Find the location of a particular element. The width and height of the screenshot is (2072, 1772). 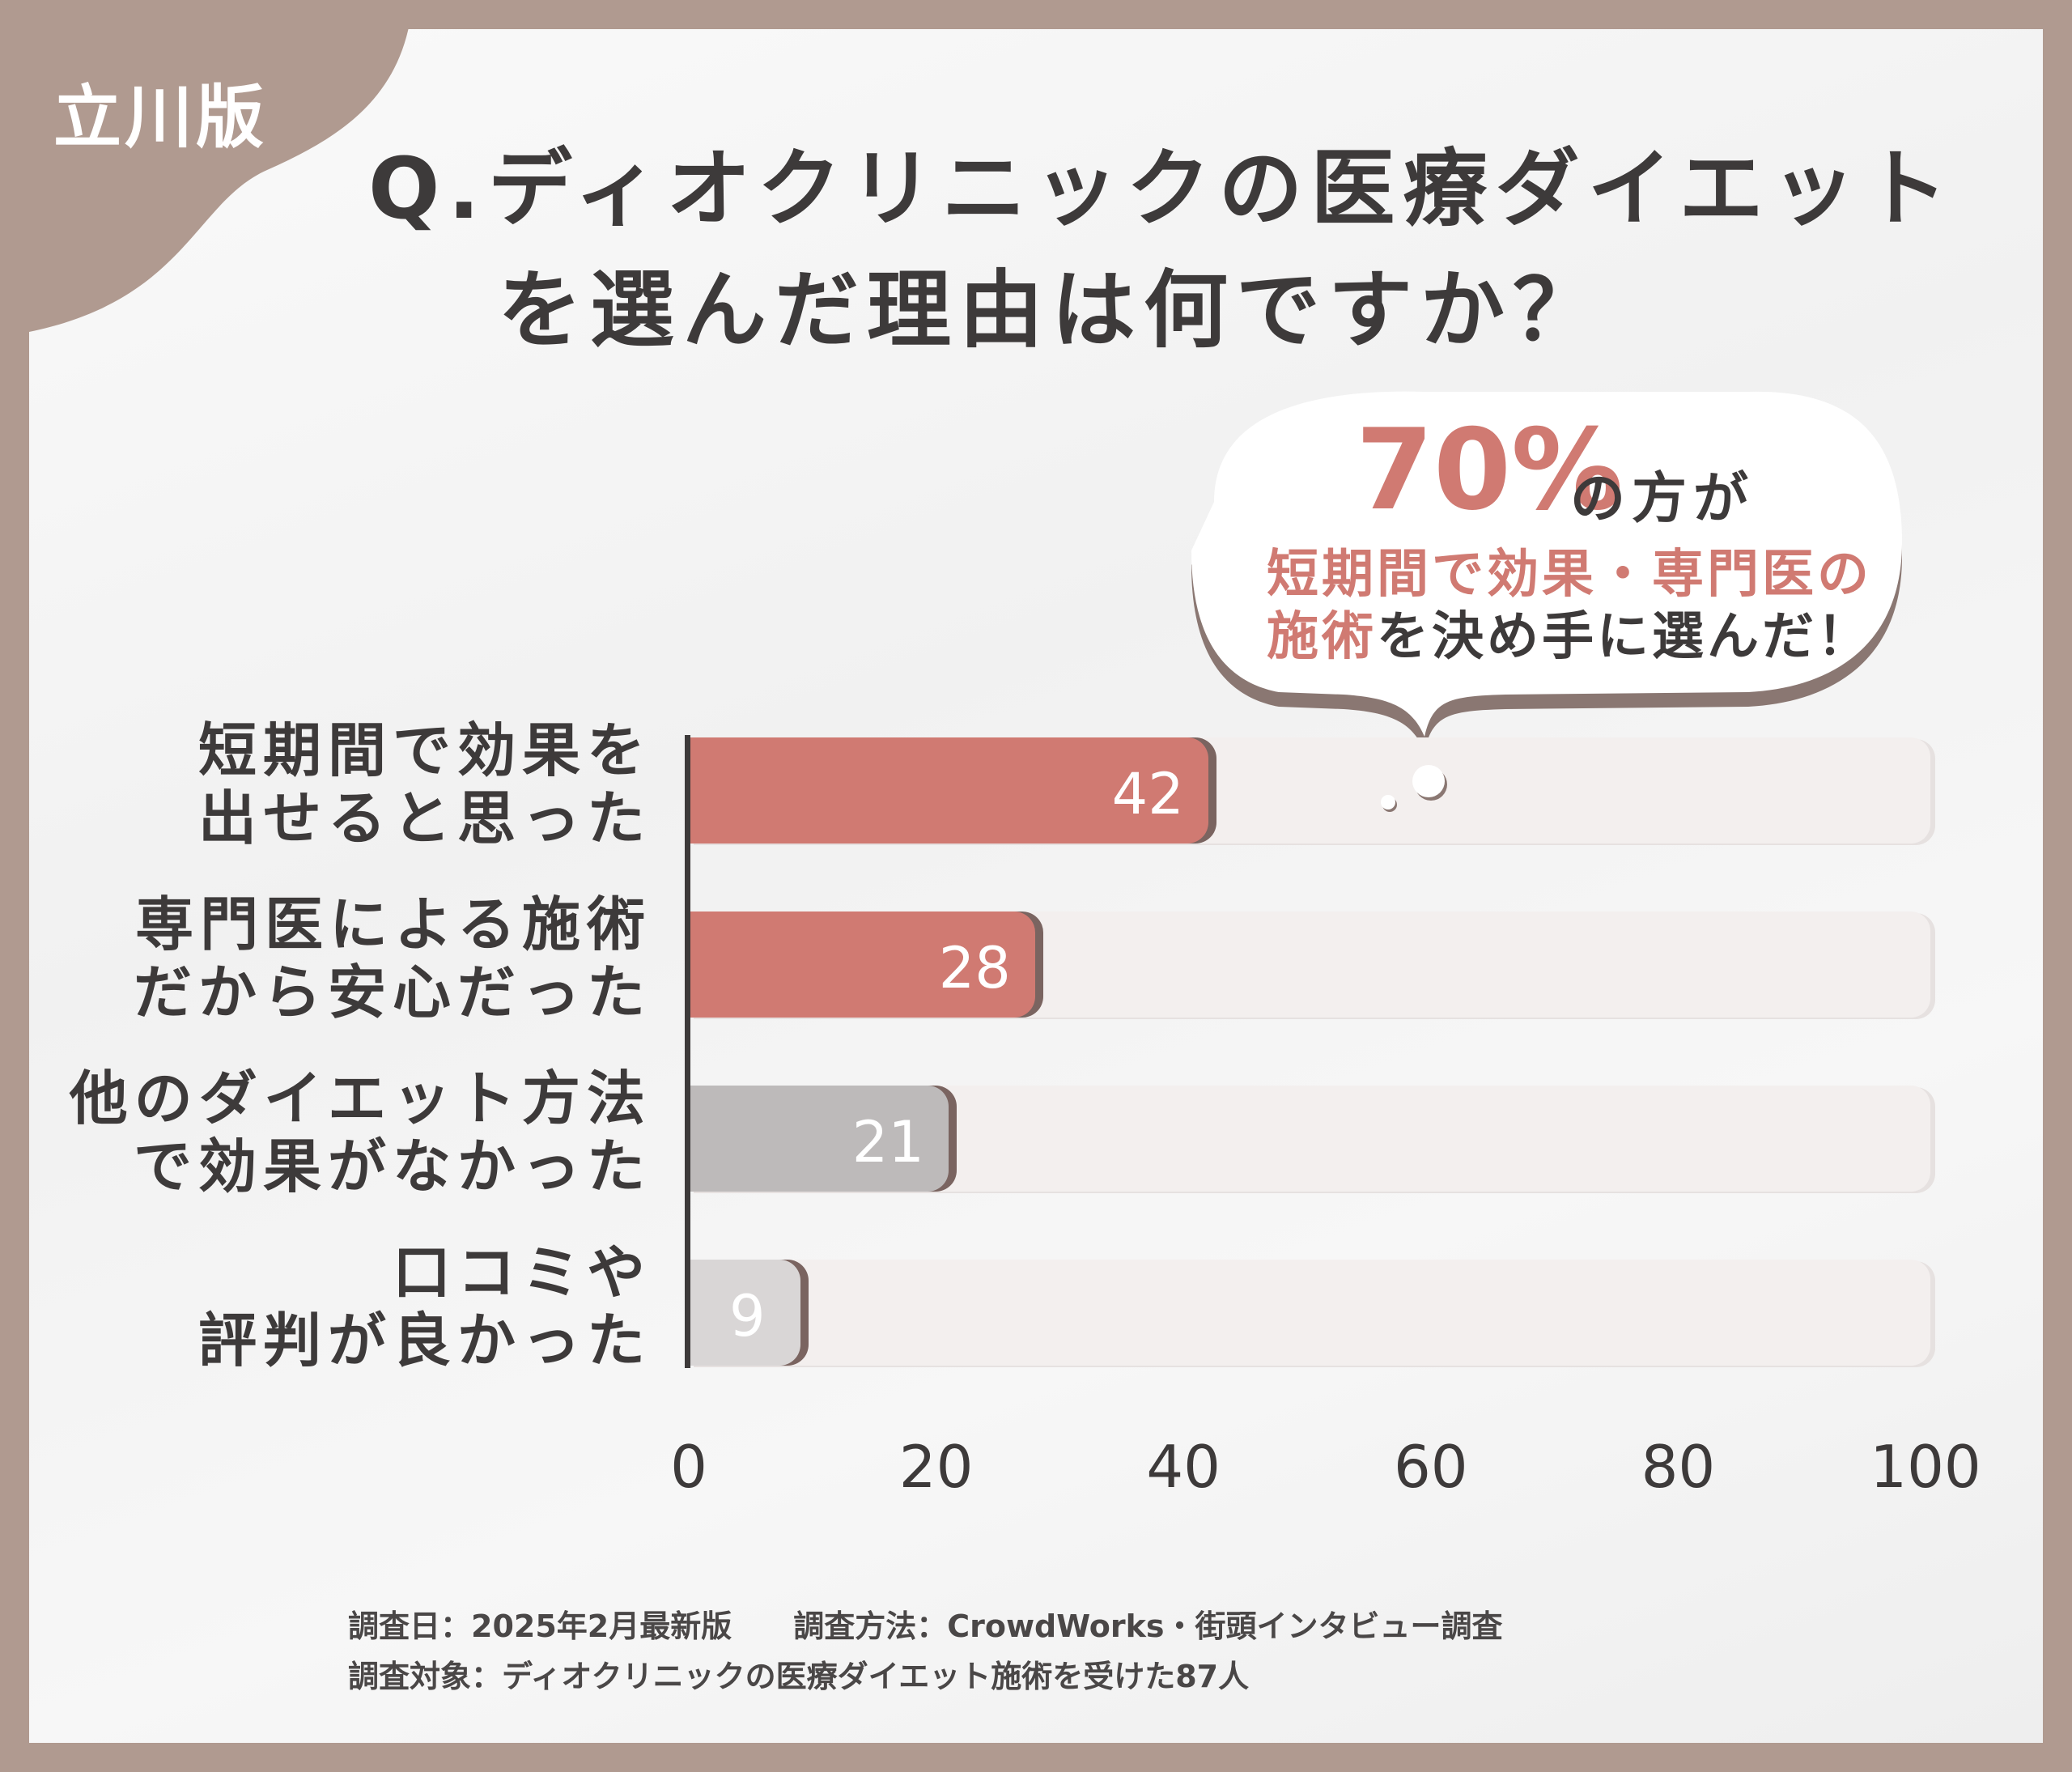

bar-value-label: 21 is located at coordinates (887, 1142).